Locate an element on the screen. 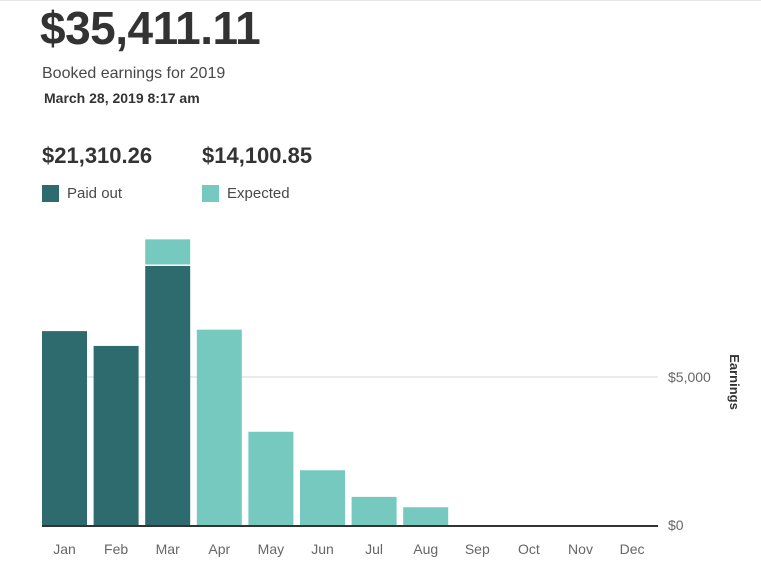 The width and height of the screenshot is (761, 582). y-tick-label: $5,000 is located at coordinates (689, 377).